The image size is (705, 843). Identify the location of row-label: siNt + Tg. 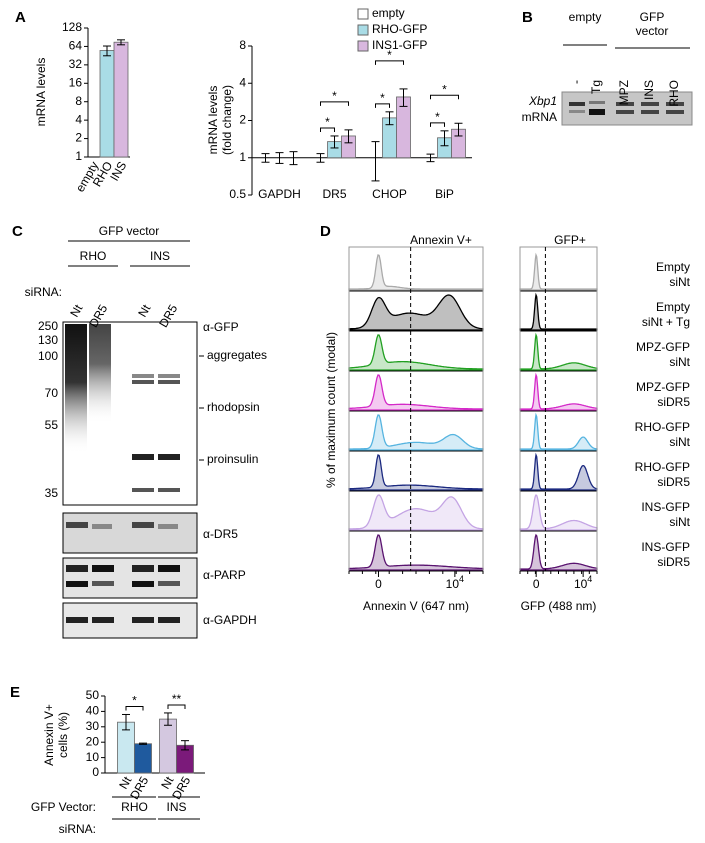
(666, 322).